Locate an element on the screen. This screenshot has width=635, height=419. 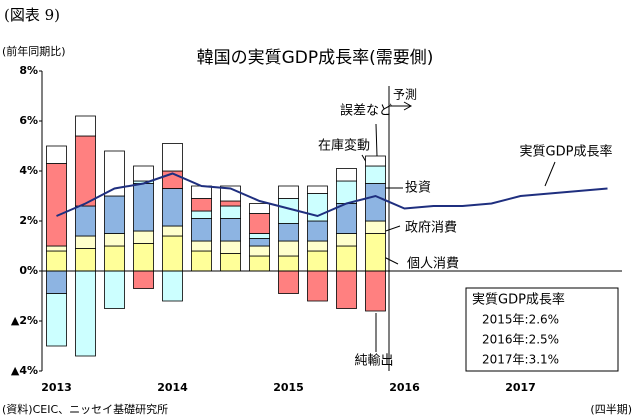
x-tick-label: 2013 is located at coordinates (56, 387).